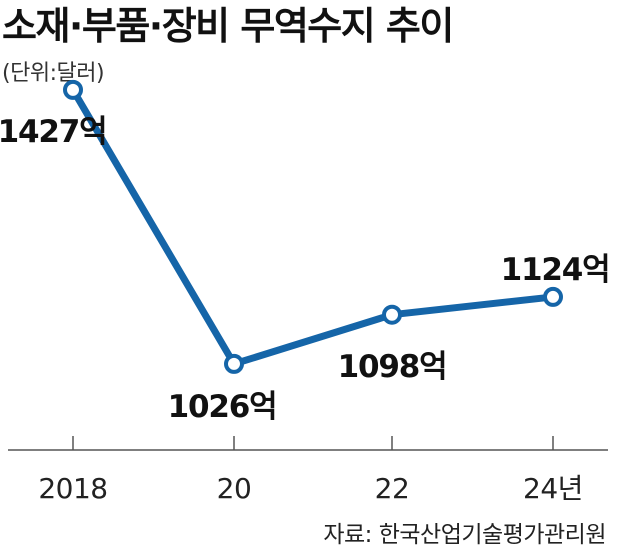  Describe the element at coordinates (72, 488) in the screenshot. I see `x-tick-label: 2018` at that location.